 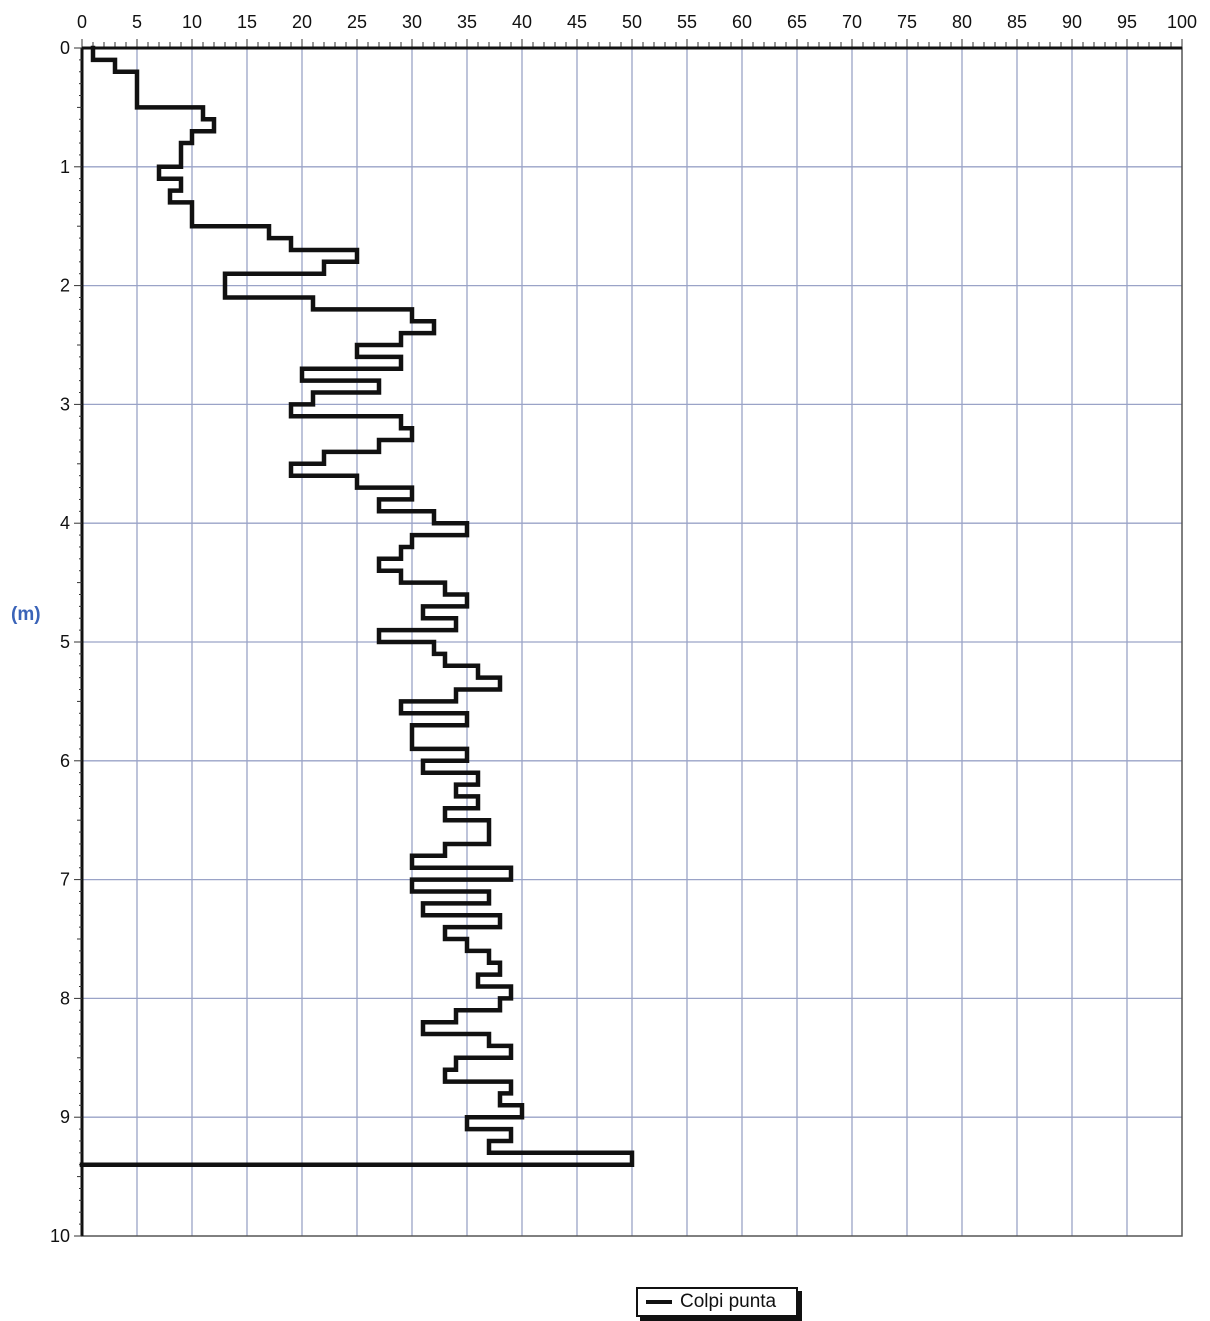 What do you see at coordinates (82, 22) in the screenshot?
I see `x-tick-label: 0` at bounding box center [82, 22].